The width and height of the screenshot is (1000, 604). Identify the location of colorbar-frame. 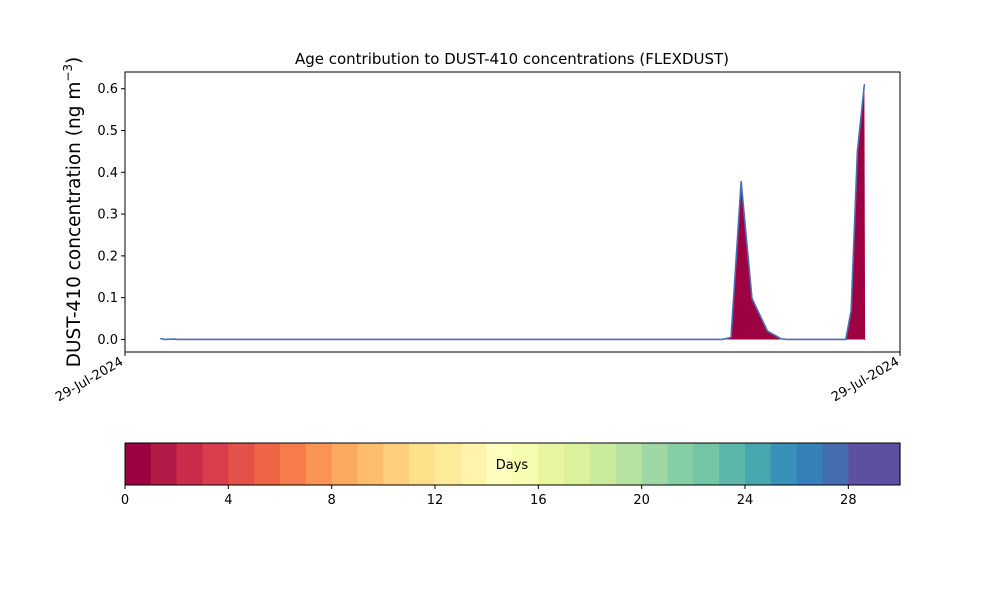
(512, 464).